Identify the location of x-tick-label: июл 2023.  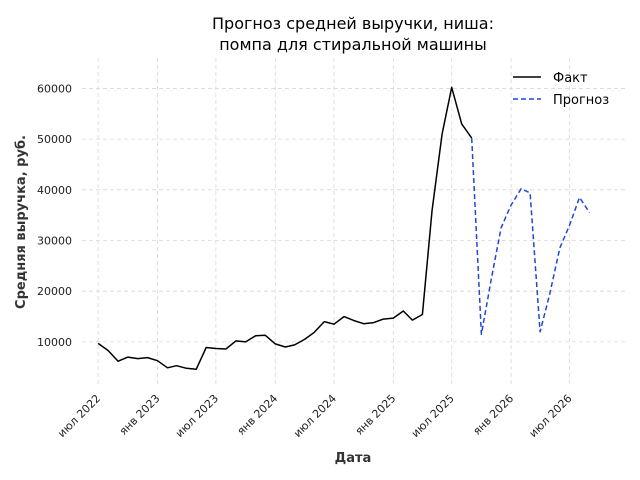
(197, 416).